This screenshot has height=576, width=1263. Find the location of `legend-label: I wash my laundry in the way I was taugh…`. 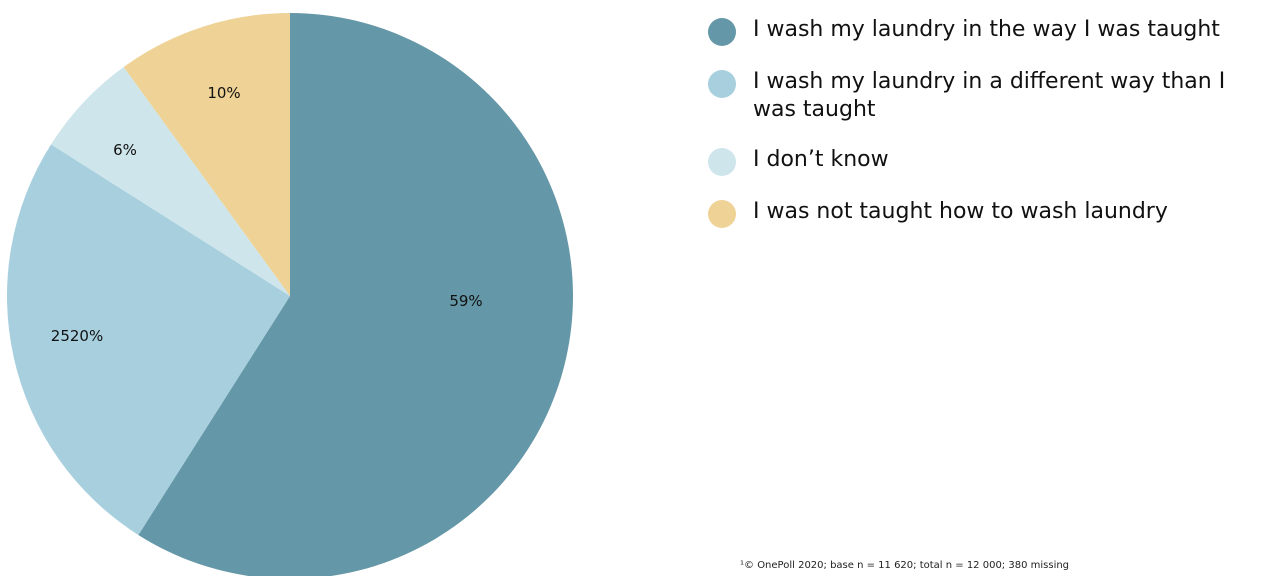

legend-label: I wash my laundry in the way I was taugh… is located at coordinates (986, 29).